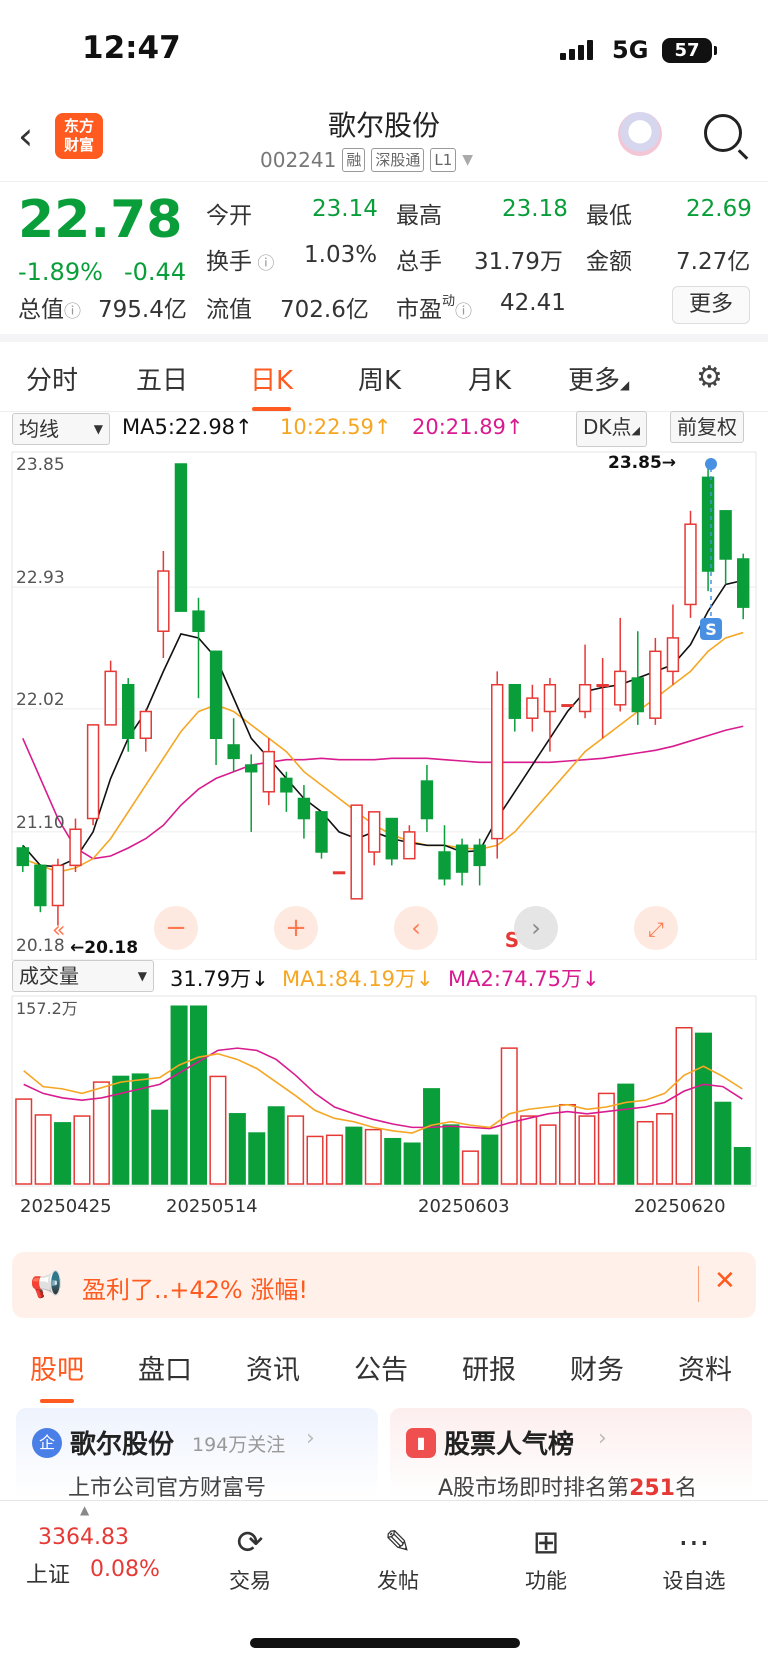 Image resolution: width=768 pixels, height=1663 pixels. Describe the element at coordinates (599, 381) in the screenshot. I see `tab-more: 更多◢` at that location.